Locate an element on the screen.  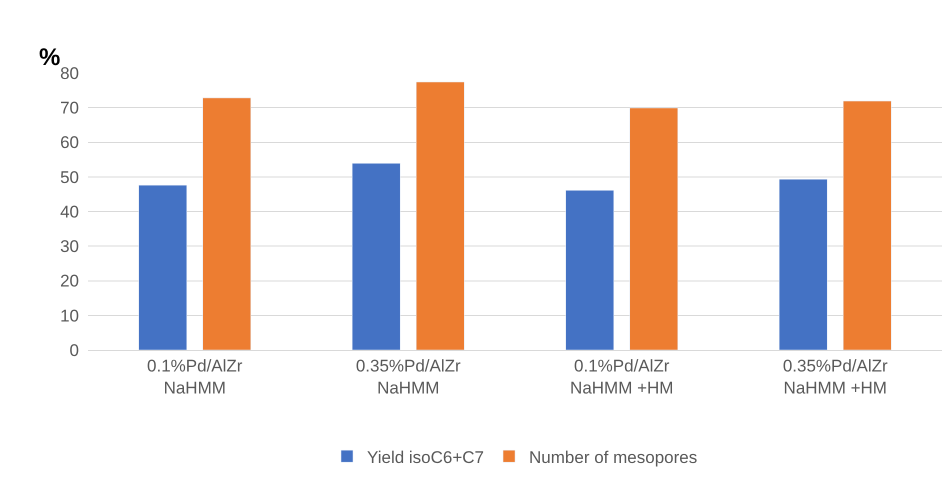
y-tick-label: 10 is located at coordinates (69, 316).